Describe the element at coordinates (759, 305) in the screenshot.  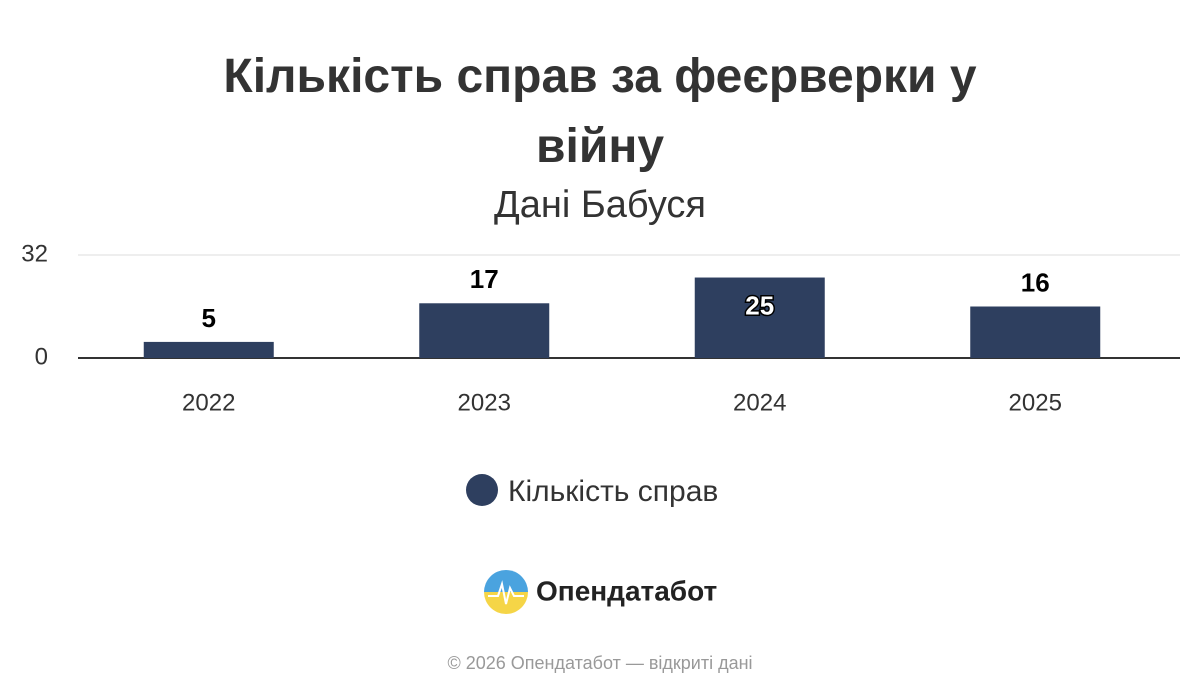
I see `data-label: 25` at that location.